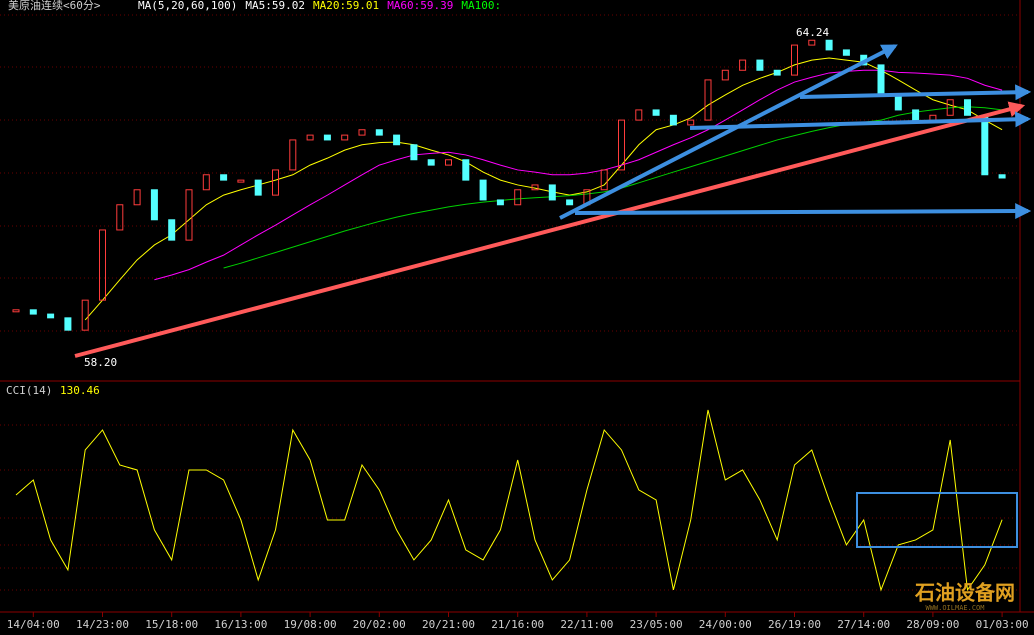 This screenshot has width=1034, height=635. Describe the element at coordinates (932, 624) in the screenshot. I see `x-tick-label: 28/09:00` at that location.